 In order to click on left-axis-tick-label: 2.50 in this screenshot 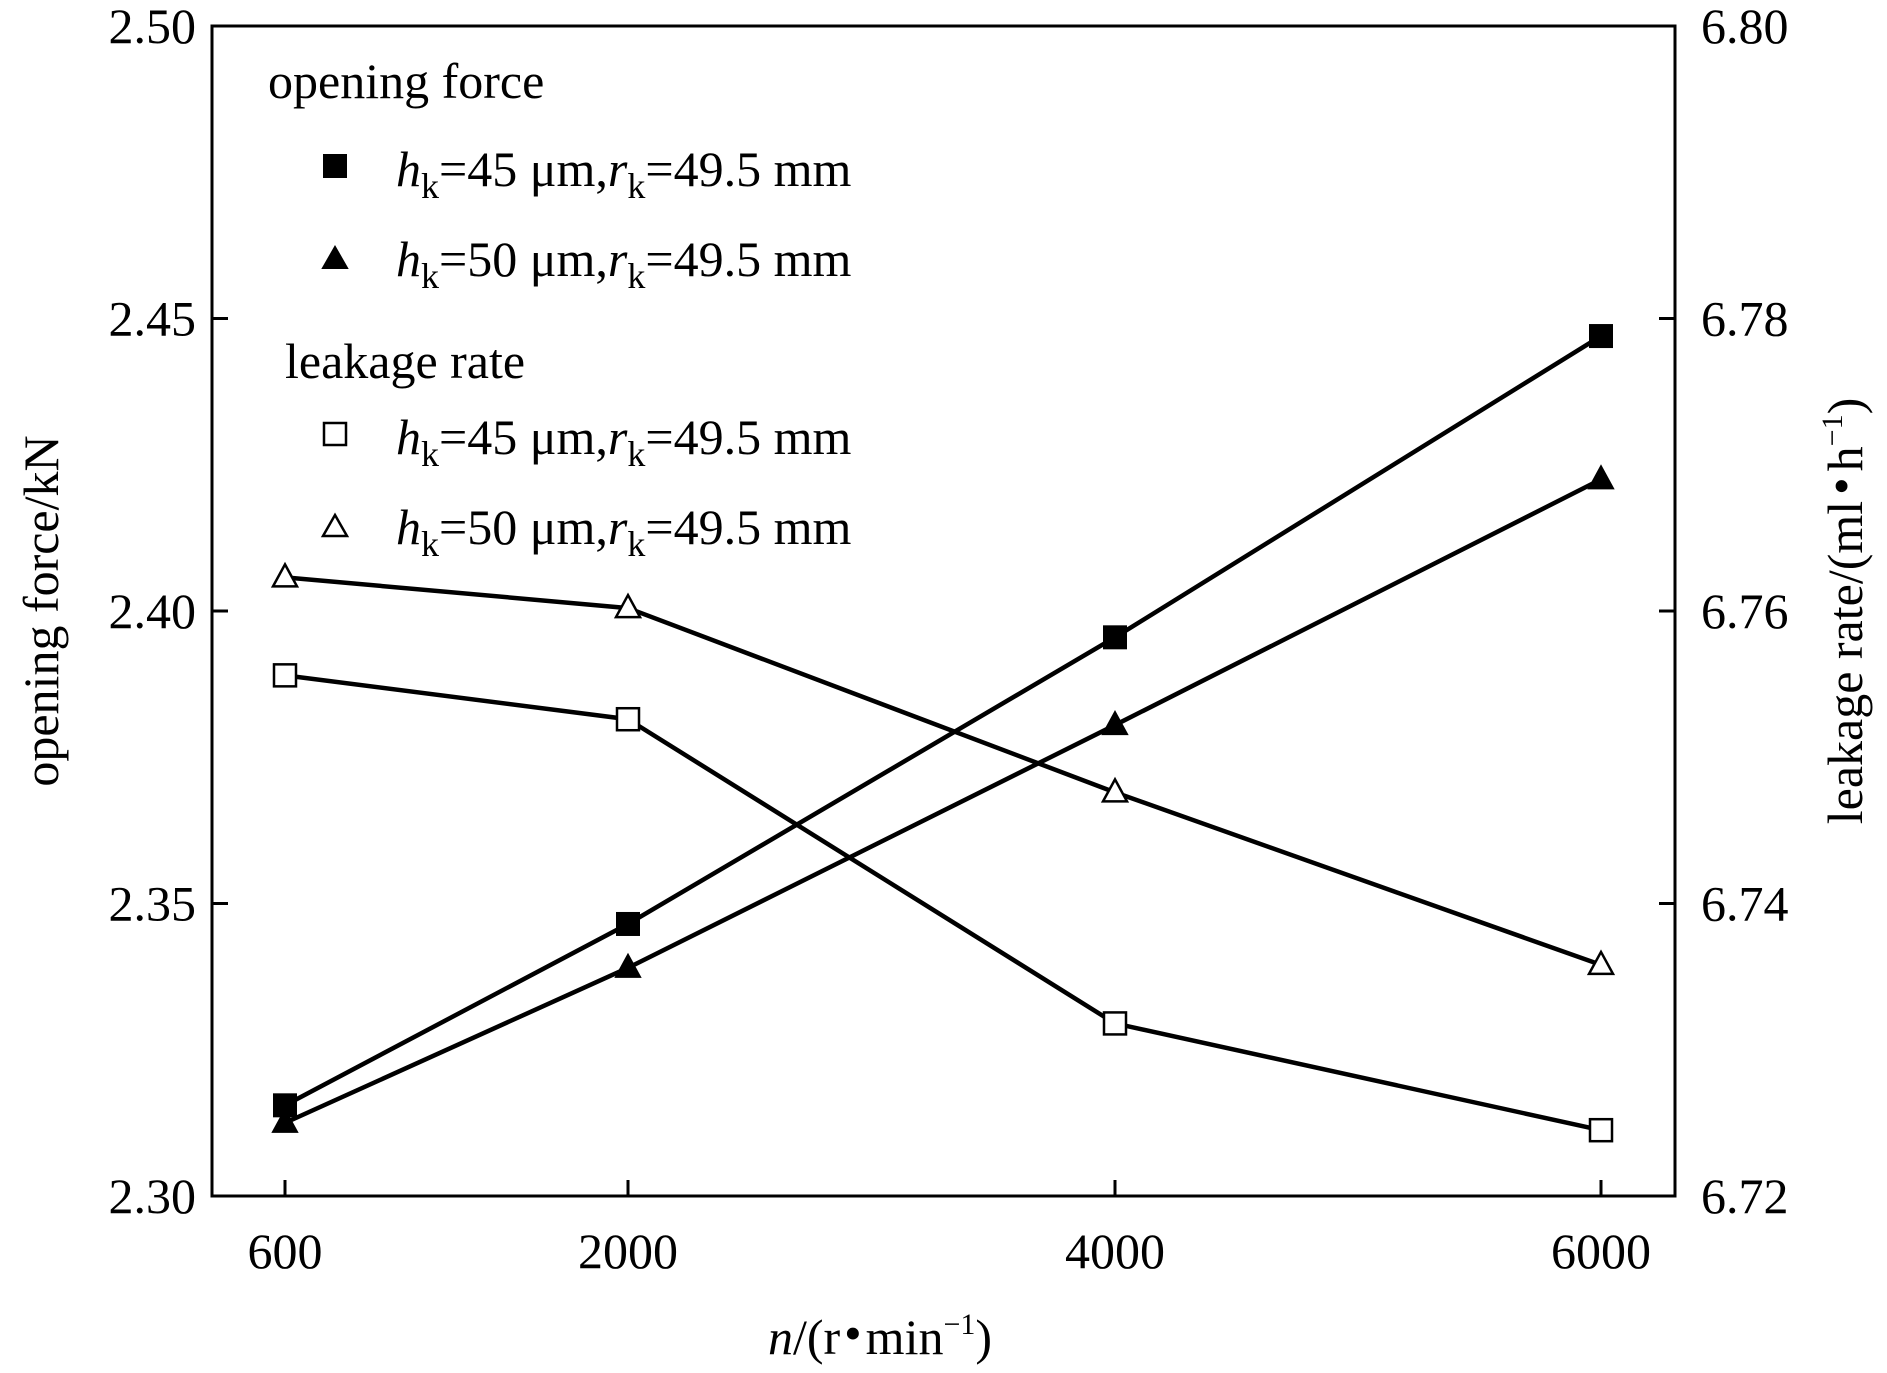, I will do `click(153, 27)`.